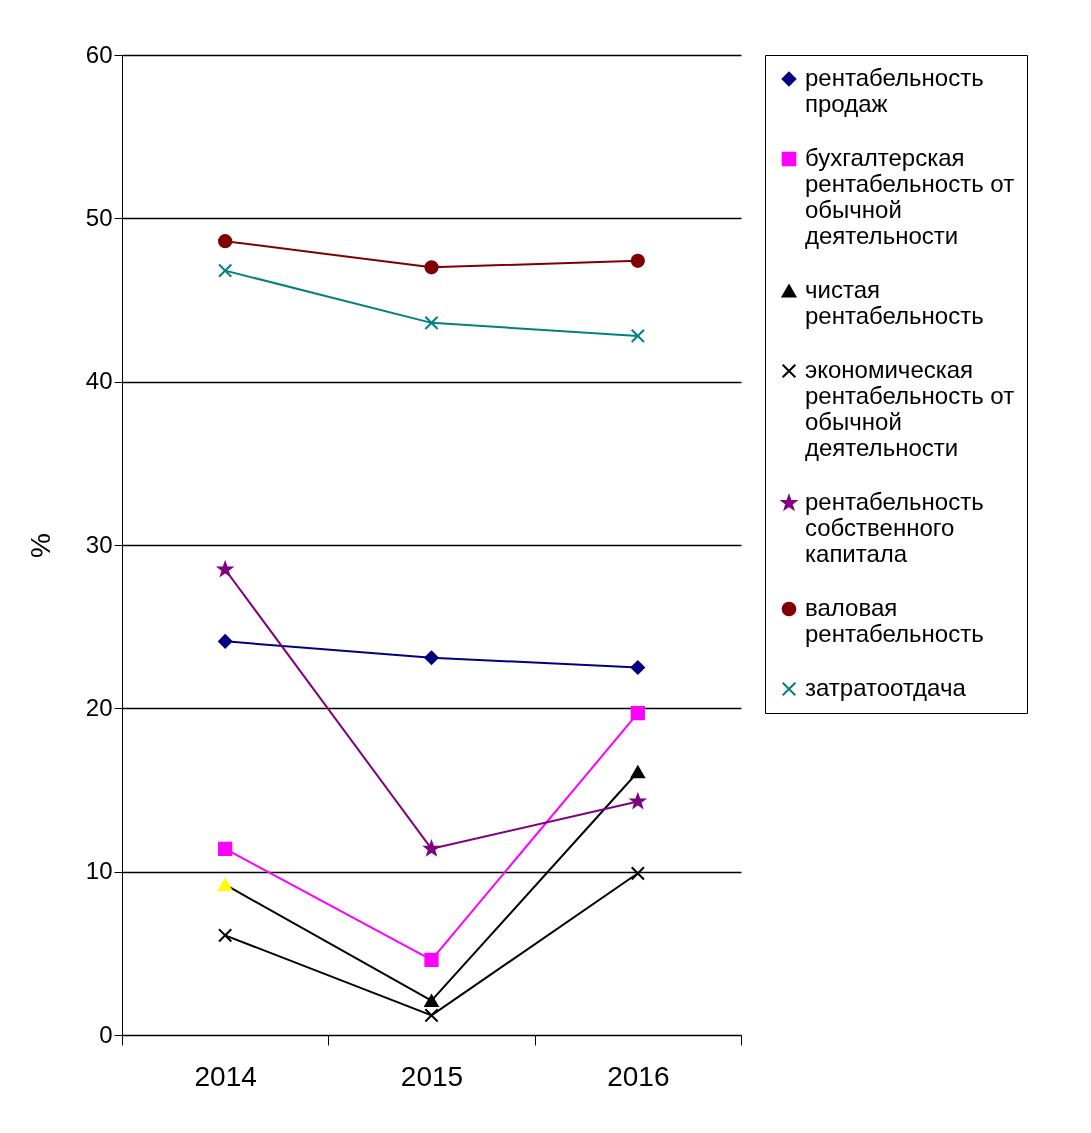  Describe the element at coordinates (432, 1076) in the screenshot. I see `x-tick-label: 2015` at that location.